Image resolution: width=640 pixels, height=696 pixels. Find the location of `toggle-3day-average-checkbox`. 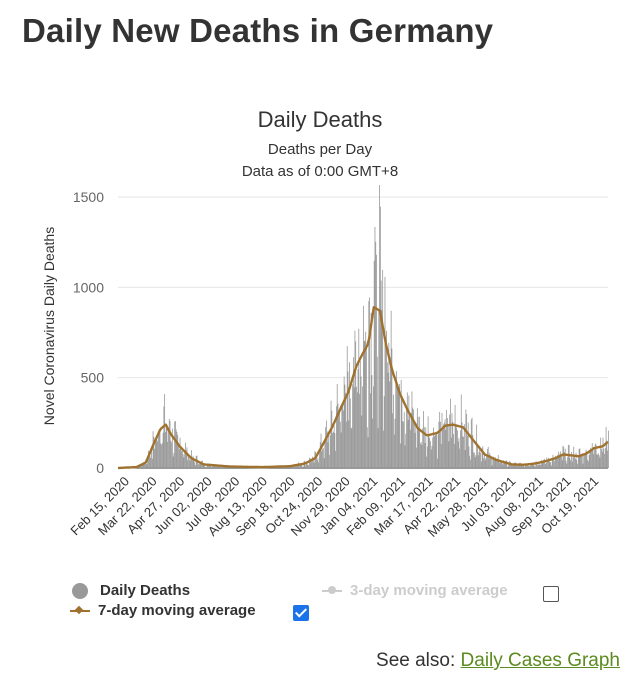

toggle-3day-average-checkbox is located at coordinates (551, 594).